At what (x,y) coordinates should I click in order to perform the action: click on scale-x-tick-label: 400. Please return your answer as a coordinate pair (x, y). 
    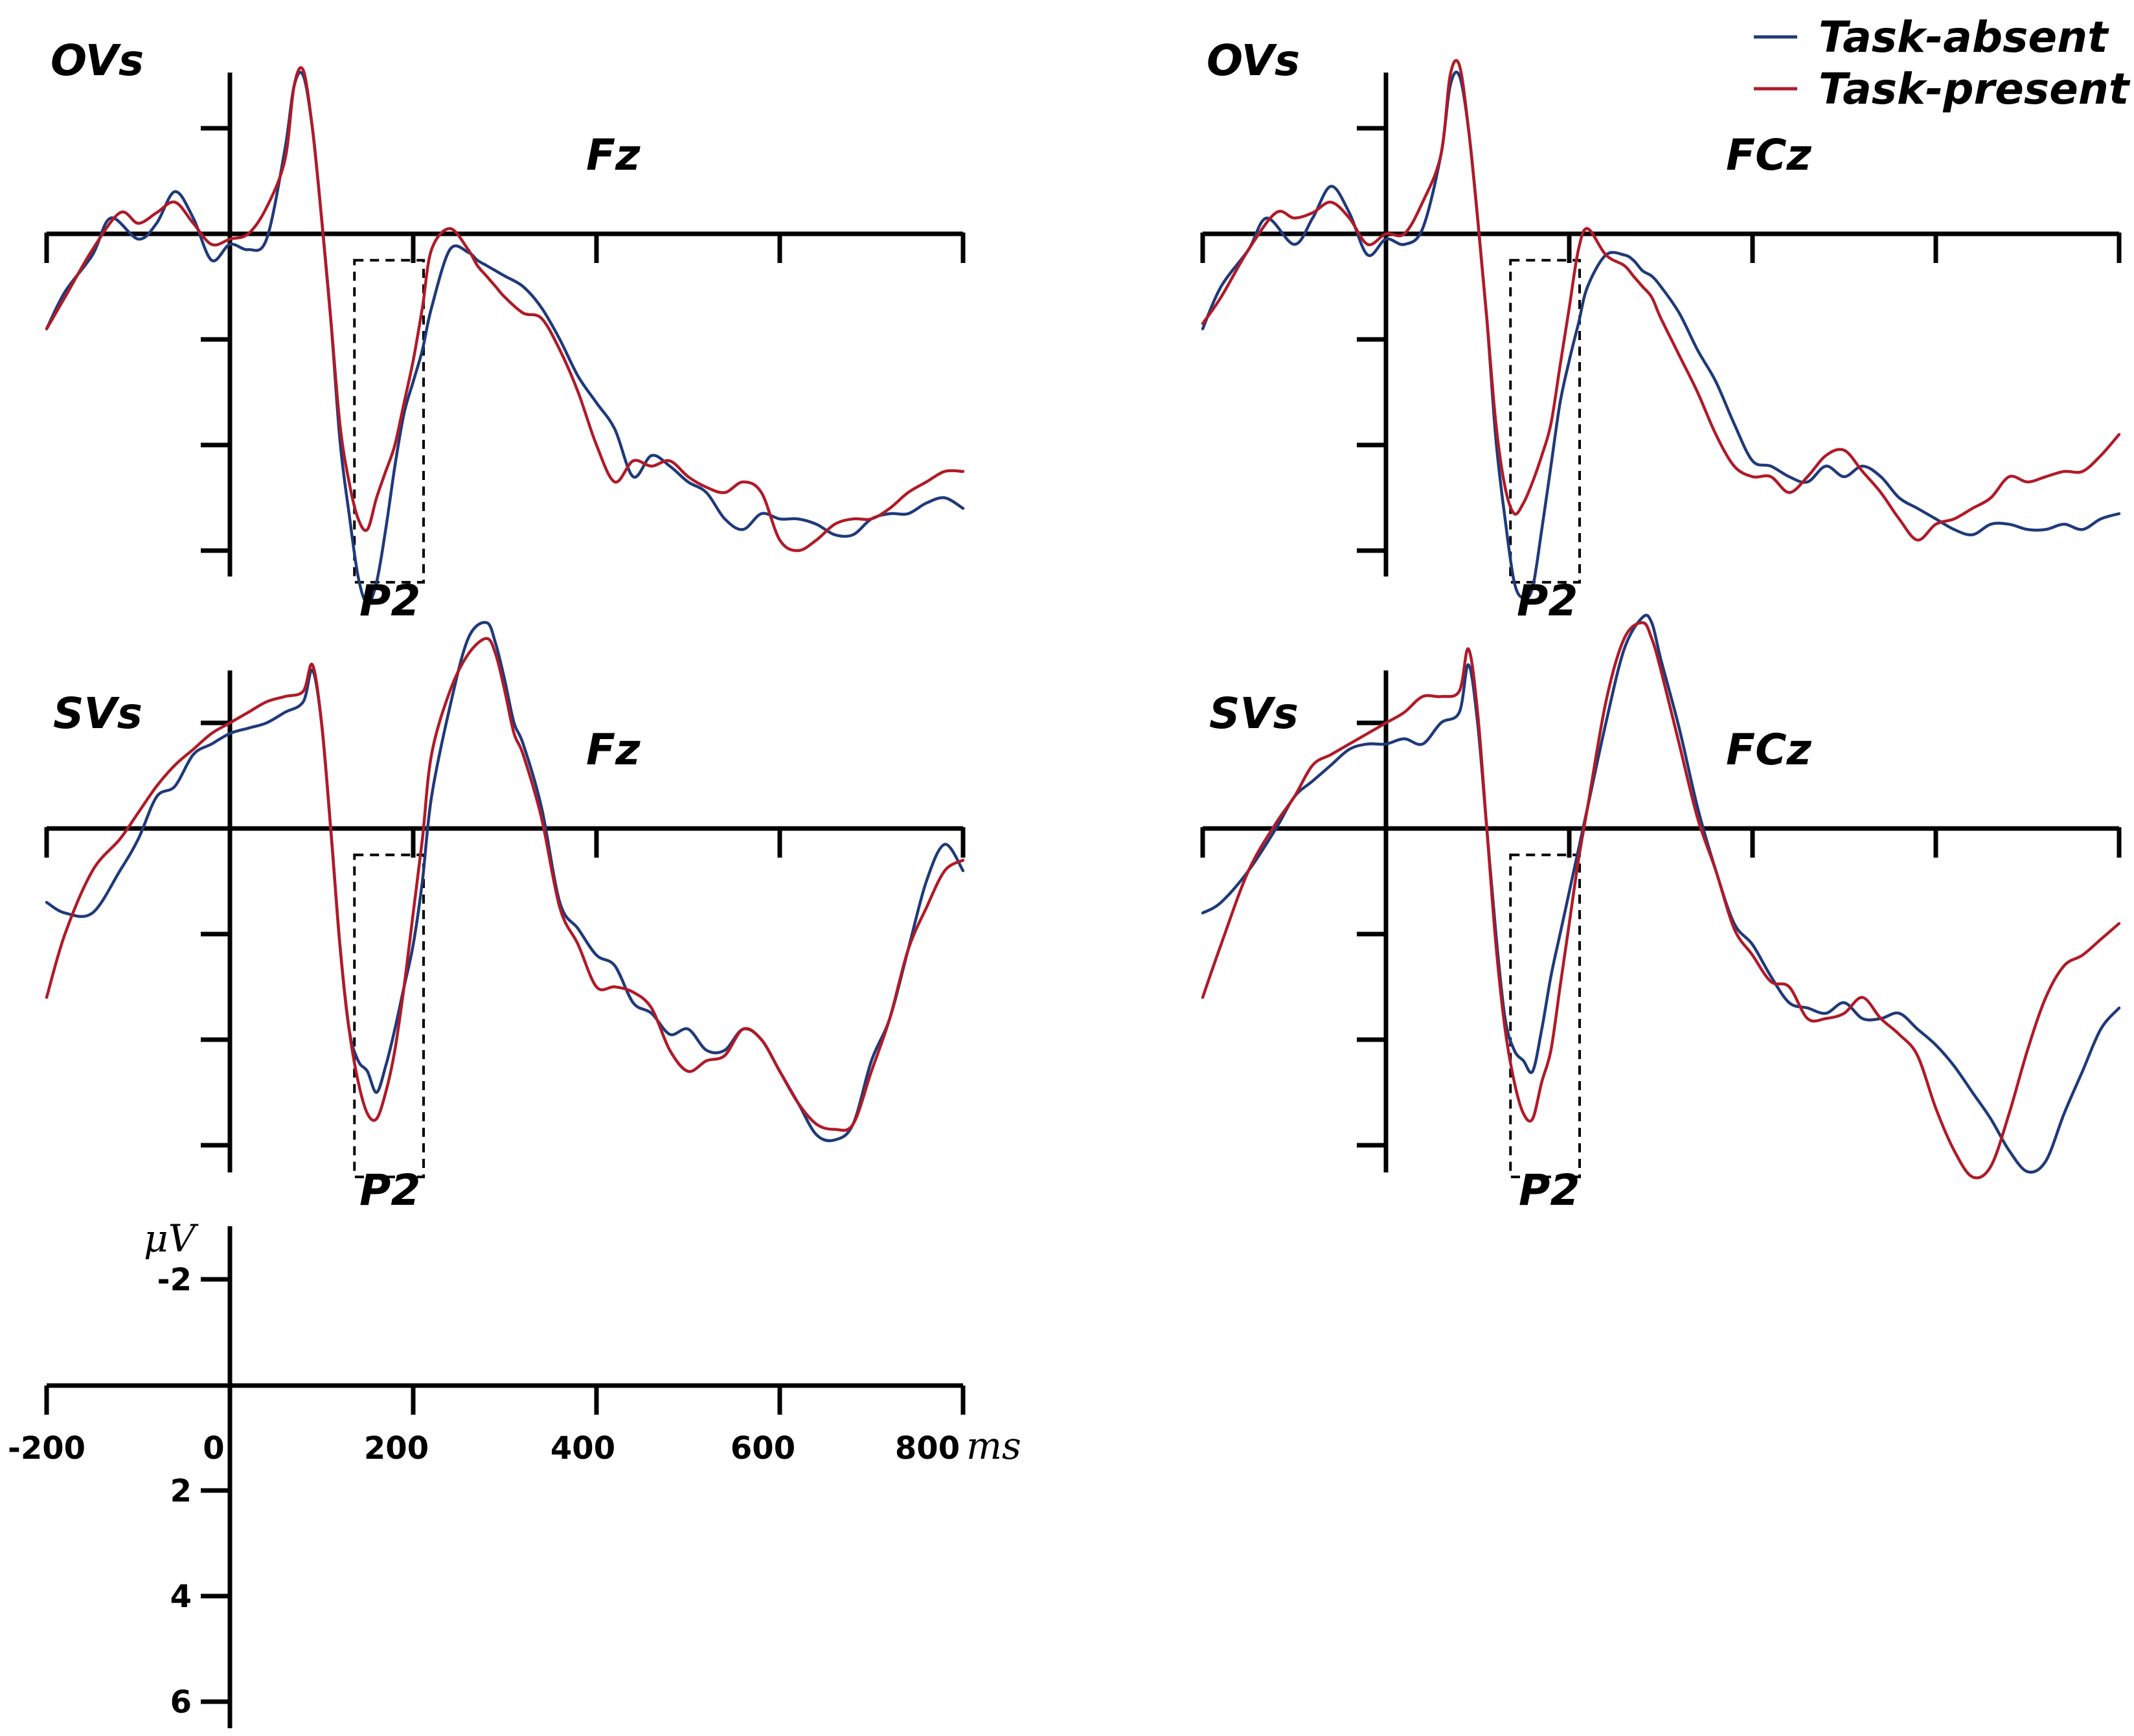
    Looking at the image, I should click on (583, 1448).